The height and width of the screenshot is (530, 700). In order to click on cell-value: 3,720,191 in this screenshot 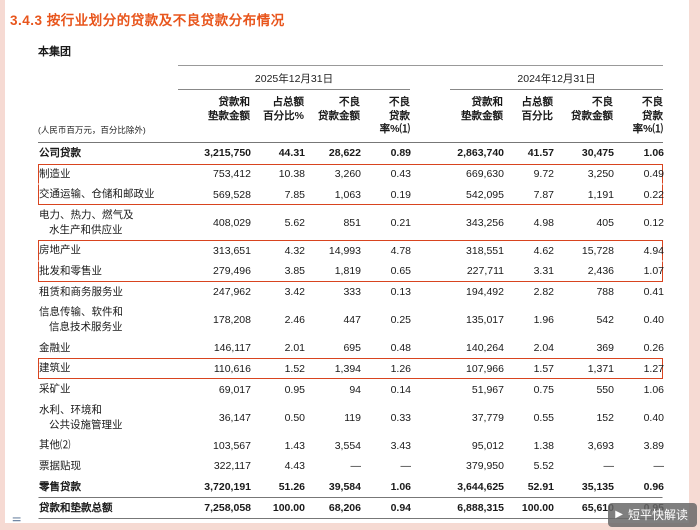, I will do `click(227, 486)`.